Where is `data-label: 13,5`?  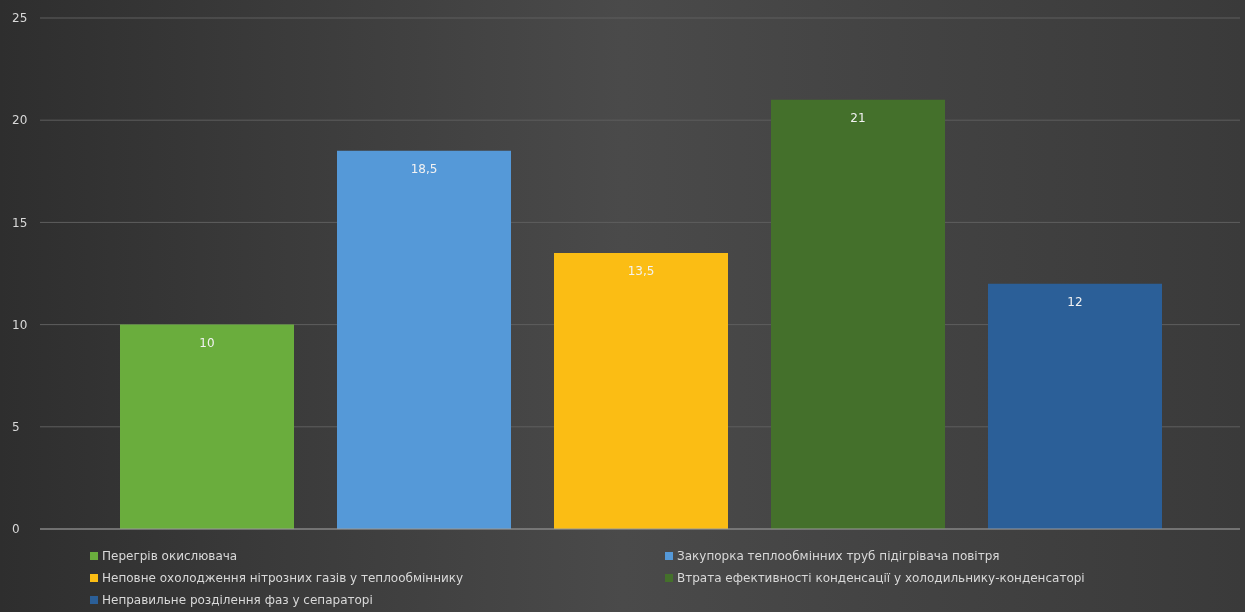
data-label: 13,5 is located at coordinates (641, 271).